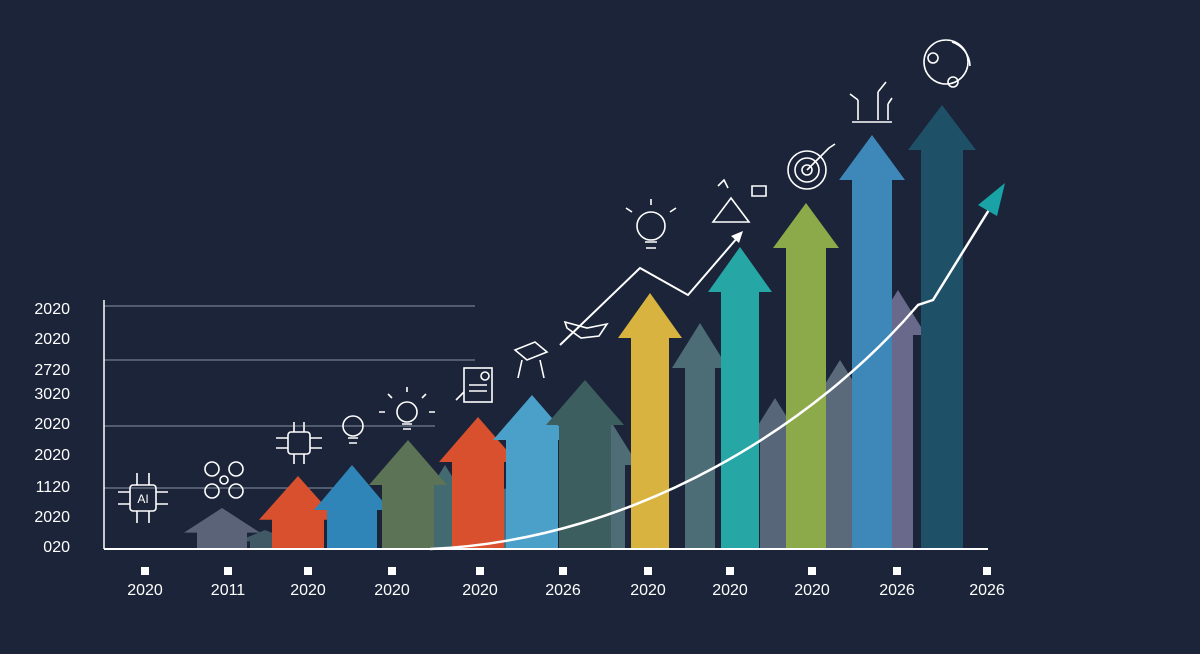 Image resolution: width=1200 pixels, height=654 pixels. Describe the element at coordinates (53, 487) in the screenshot. I see `y-axis-label: 1120` at that location.